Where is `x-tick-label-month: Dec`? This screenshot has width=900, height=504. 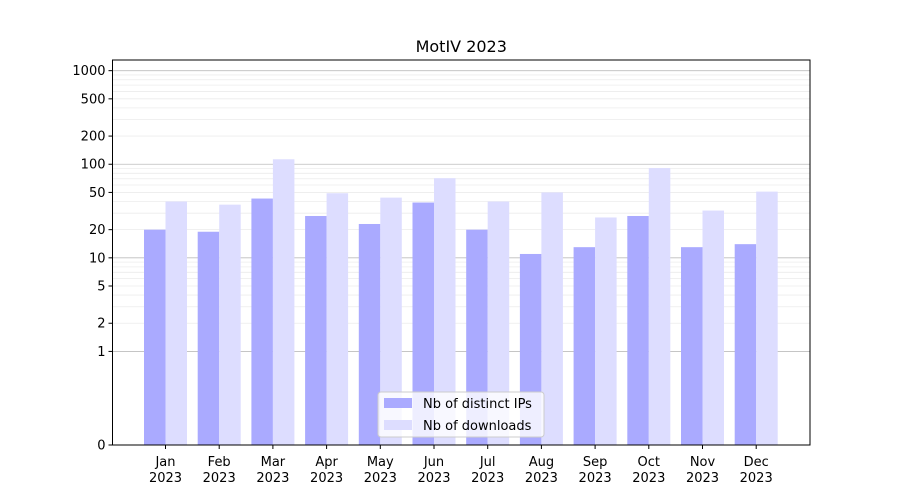 x-tick-label-month: Dec is located at coordinates (756, 462).